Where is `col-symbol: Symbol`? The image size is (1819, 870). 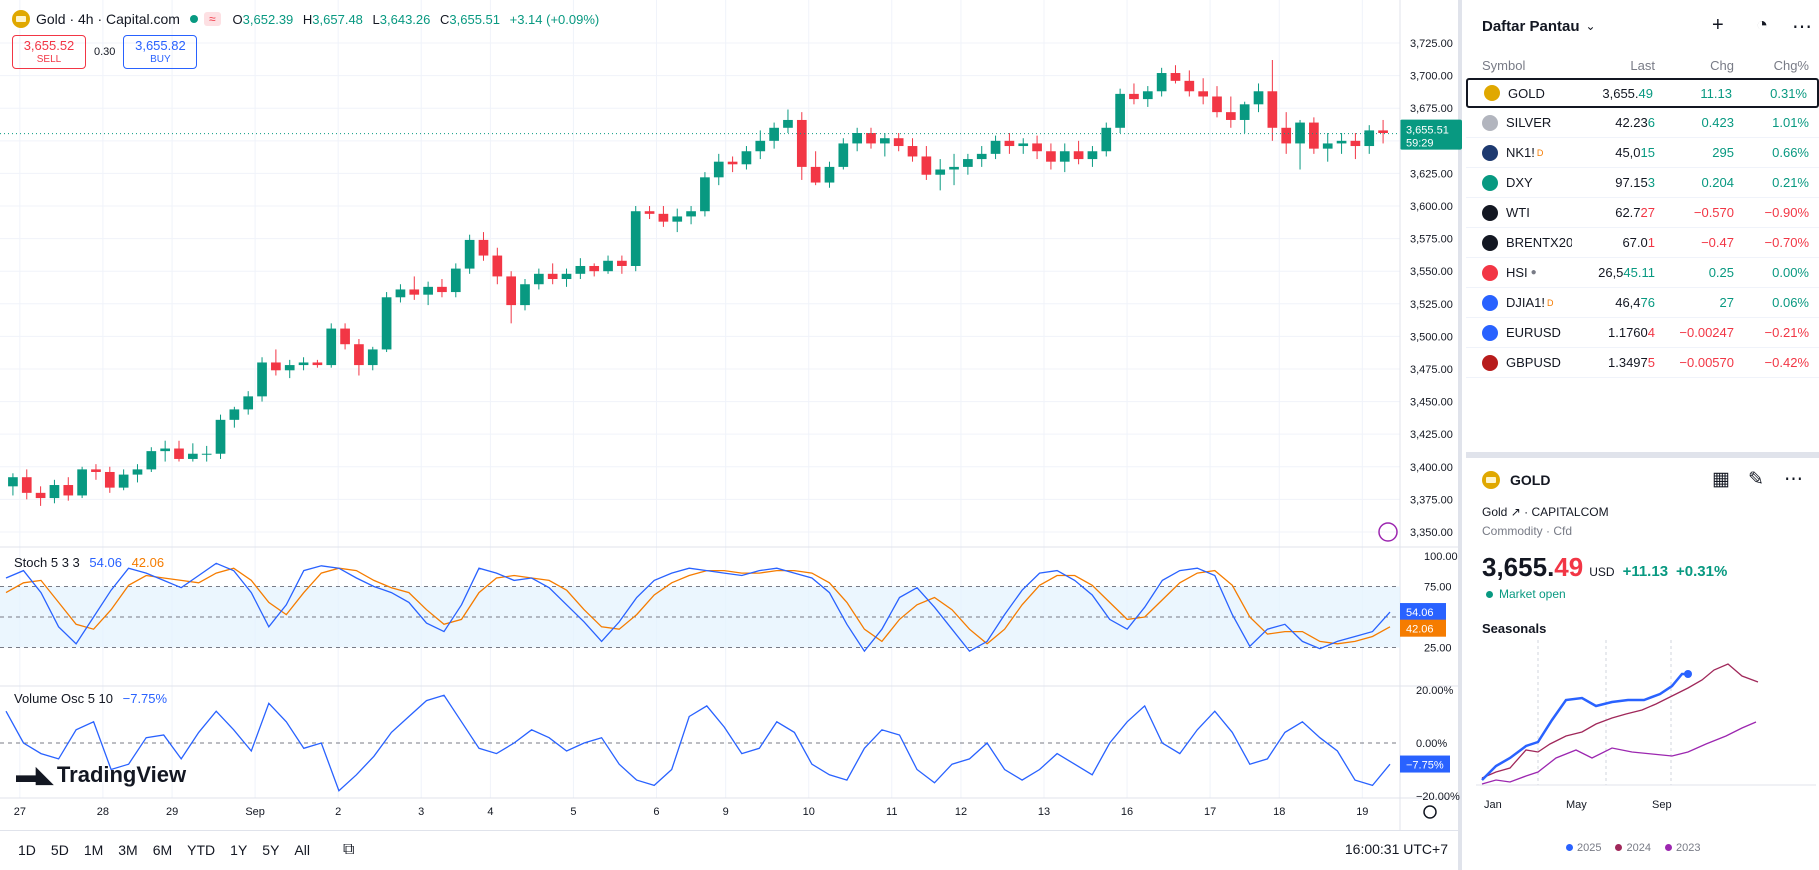 col-symbol: Symbol is located at coordinates (1504, 65).